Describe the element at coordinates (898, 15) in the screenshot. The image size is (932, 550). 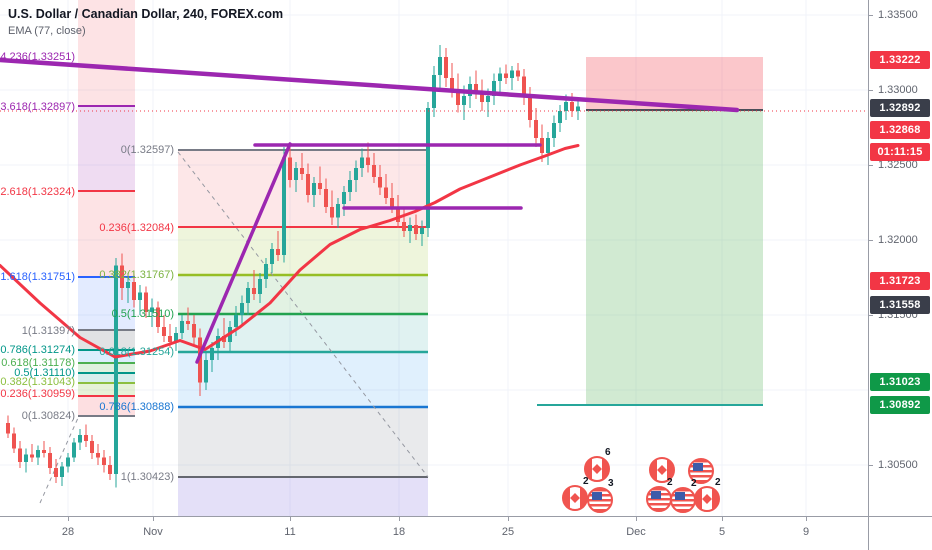
I see `price-tick-label: 1.33500` at that location.